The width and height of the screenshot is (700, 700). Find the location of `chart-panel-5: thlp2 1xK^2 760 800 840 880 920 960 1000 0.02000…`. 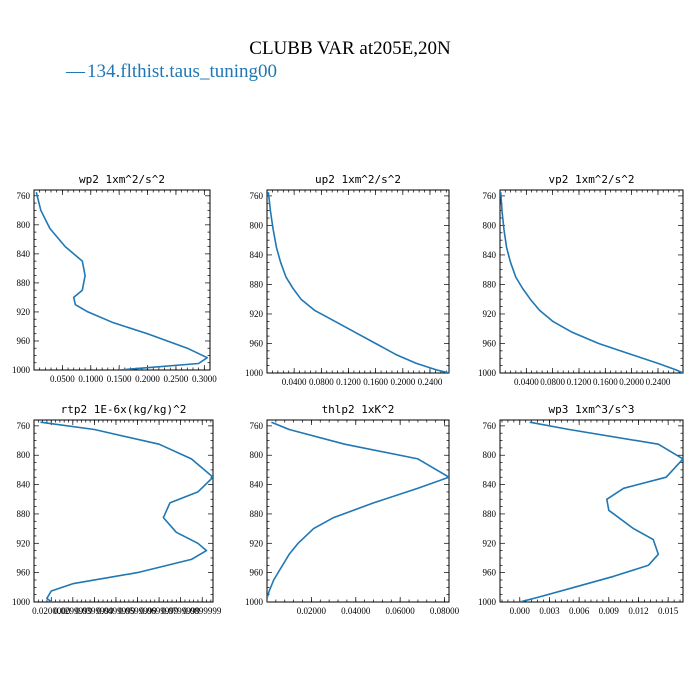

chart-panel-5: thlp2 1xK^2 760 800 840 880 920 960 1000 0.02000… is located at coordinates (352, 509).